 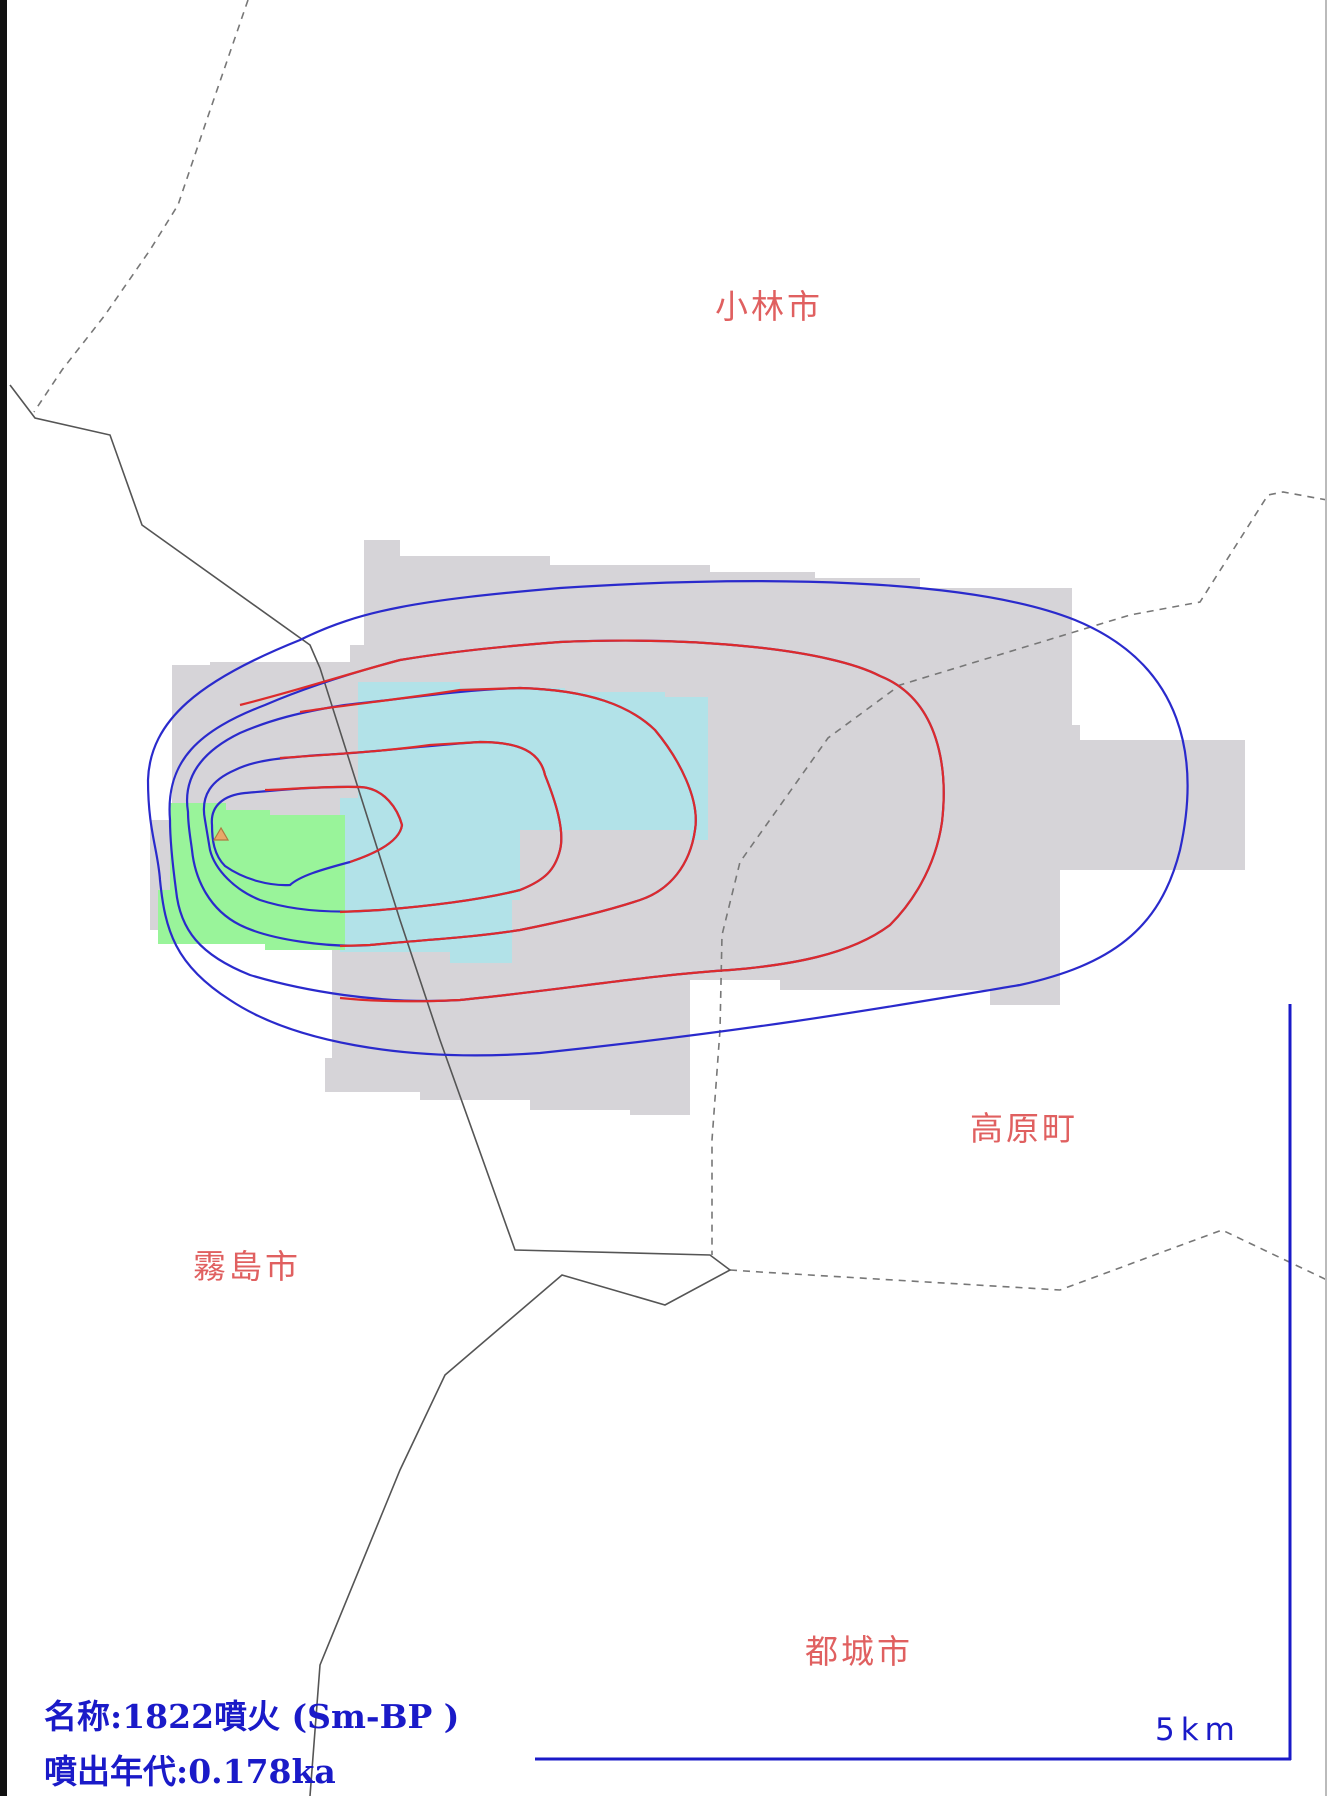 What do you see at coordinates (769, 306) in the screenshot?
I see `place-label-kobayashi: 小林市` at bounding box center [769, 306].